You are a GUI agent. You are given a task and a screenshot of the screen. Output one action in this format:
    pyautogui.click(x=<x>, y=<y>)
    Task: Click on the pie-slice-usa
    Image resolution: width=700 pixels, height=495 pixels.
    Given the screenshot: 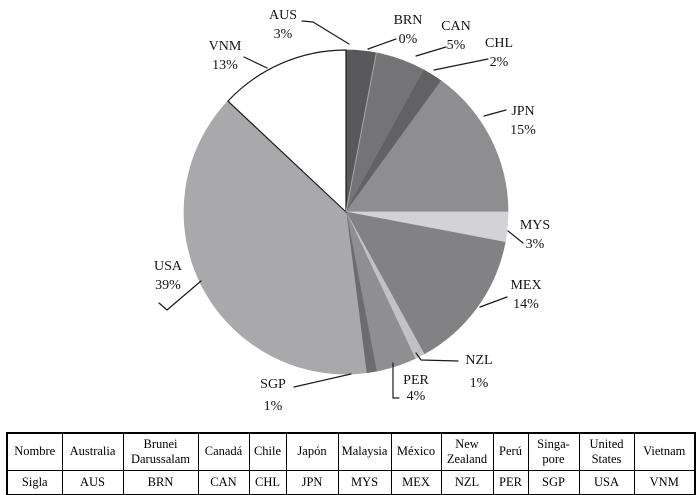 What is the action you would take?
    pyautogui.click(x=275, y=237)
    